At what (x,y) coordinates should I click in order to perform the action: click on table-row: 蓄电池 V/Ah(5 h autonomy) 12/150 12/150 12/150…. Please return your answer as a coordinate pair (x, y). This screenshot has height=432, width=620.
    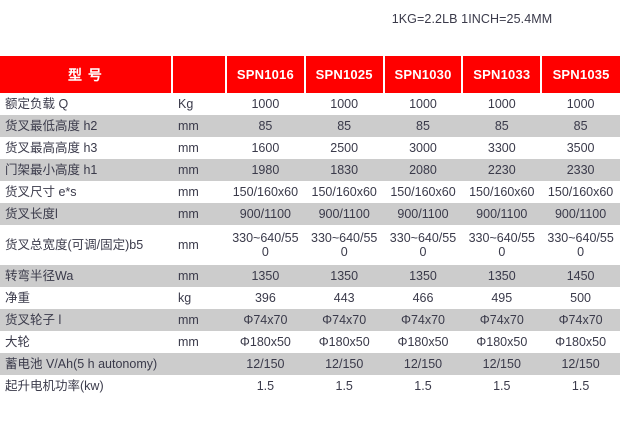
    Looking at the image, I should click on (310, 364).